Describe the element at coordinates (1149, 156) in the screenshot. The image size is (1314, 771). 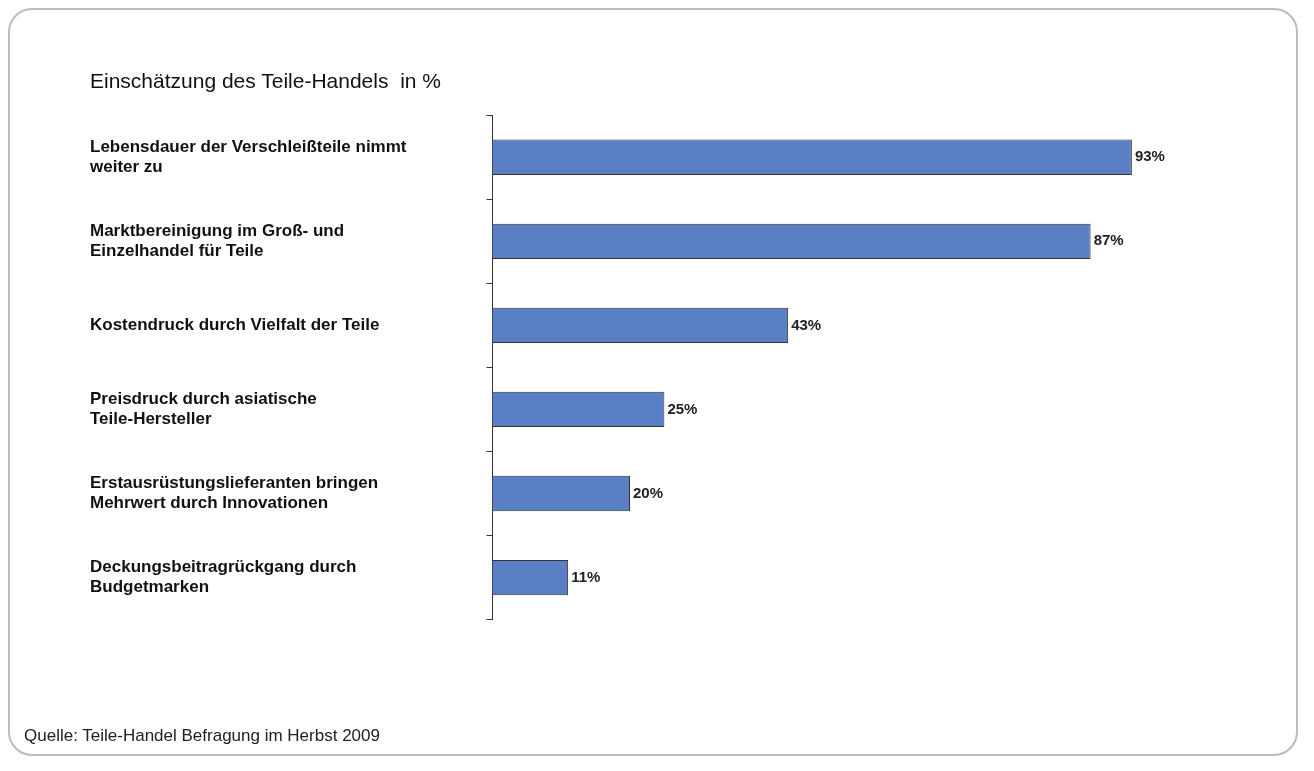
I see `data-label: 93%` at that location.